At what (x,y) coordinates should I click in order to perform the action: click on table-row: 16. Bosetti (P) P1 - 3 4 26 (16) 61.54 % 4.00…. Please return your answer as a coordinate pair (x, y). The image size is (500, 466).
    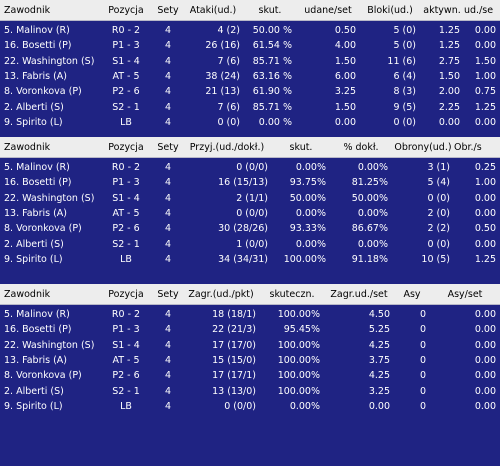
    Looking at the image, I should click on (250, 45).